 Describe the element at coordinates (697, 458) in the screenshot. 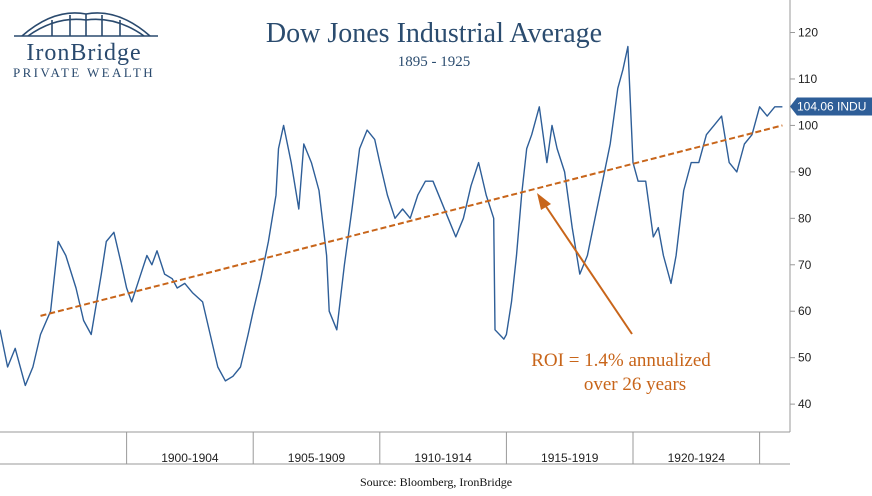

I see `period-label: 1920-1924` at that location.